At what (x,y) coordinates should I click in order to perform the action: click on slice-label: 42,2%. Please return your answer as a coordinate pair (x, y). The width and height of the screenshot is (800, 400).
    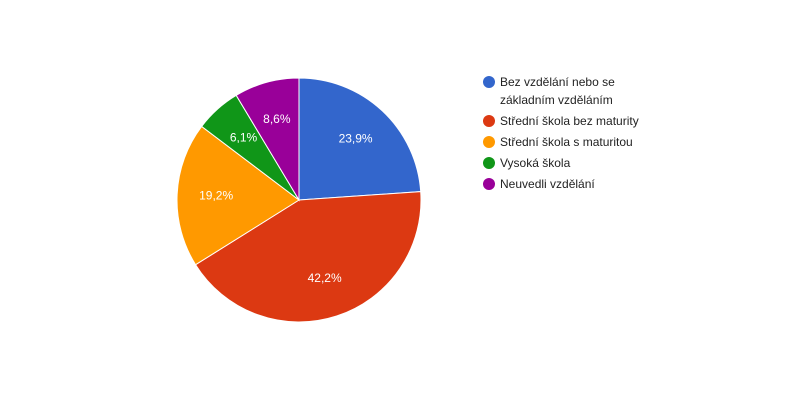
    Looking at the image, I should click on (325, 278).